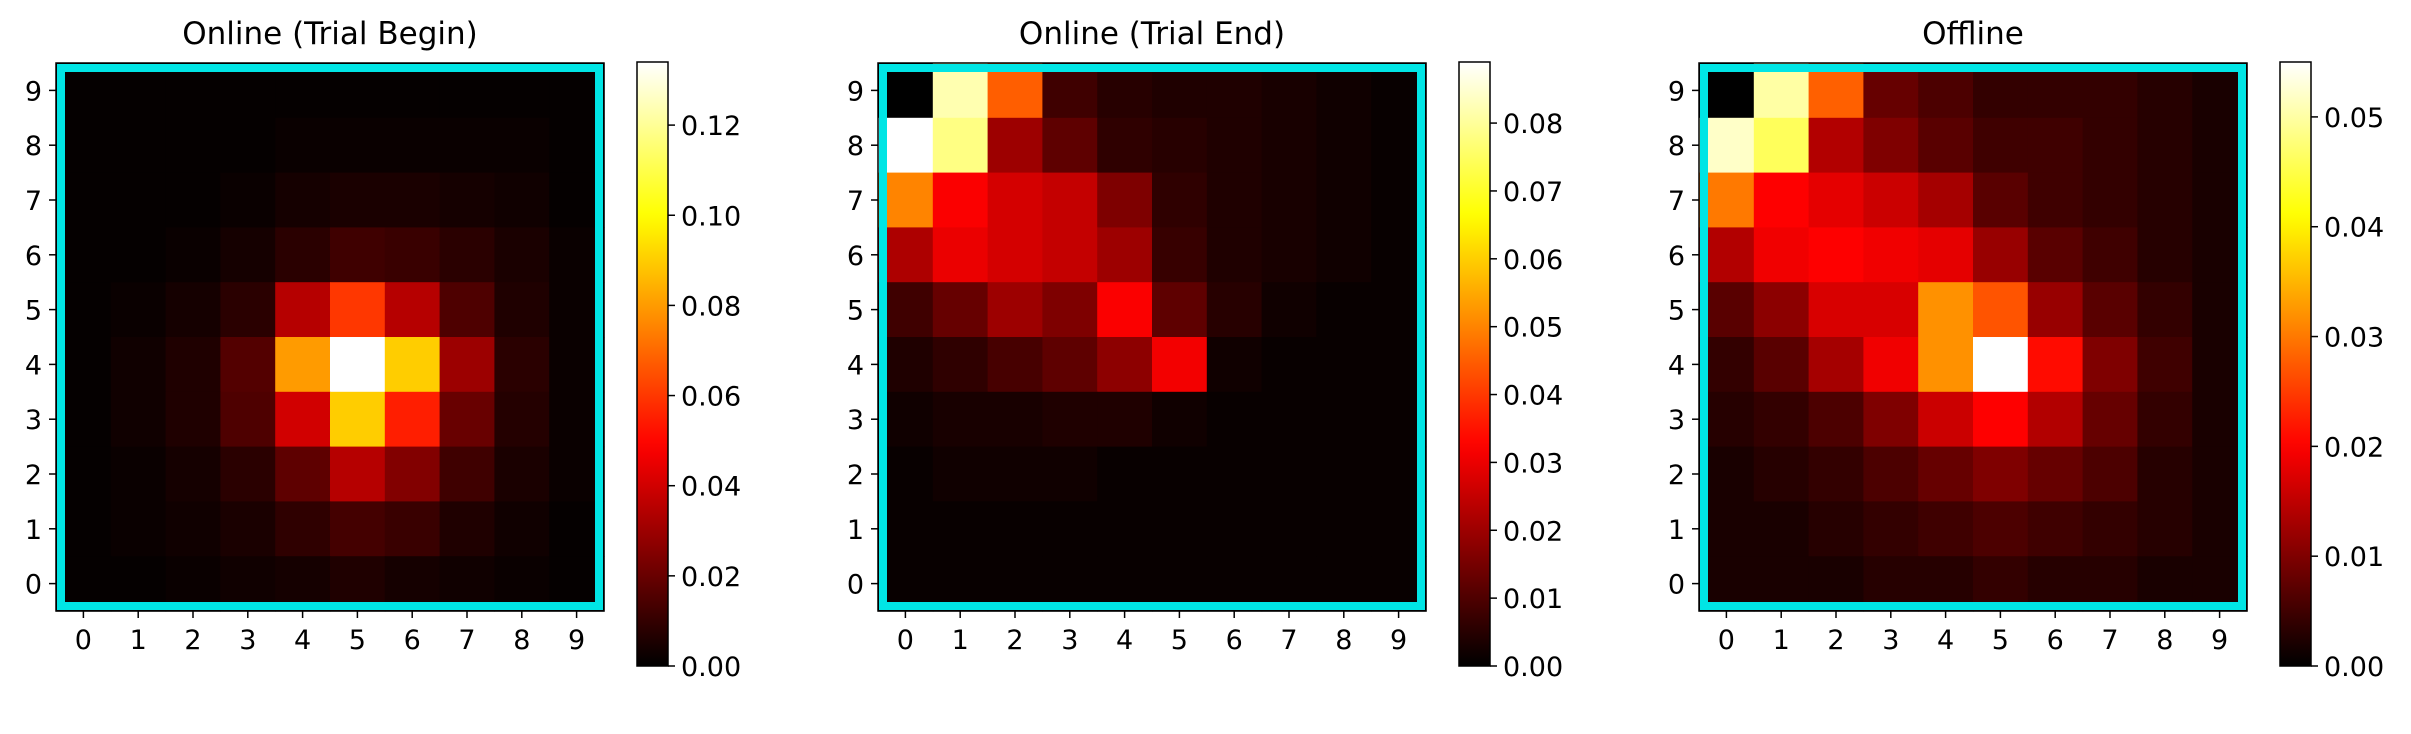  Describe the element at coordinates (2000, 640) in the screenshot. I see `x-tick-label: 5` at that location.